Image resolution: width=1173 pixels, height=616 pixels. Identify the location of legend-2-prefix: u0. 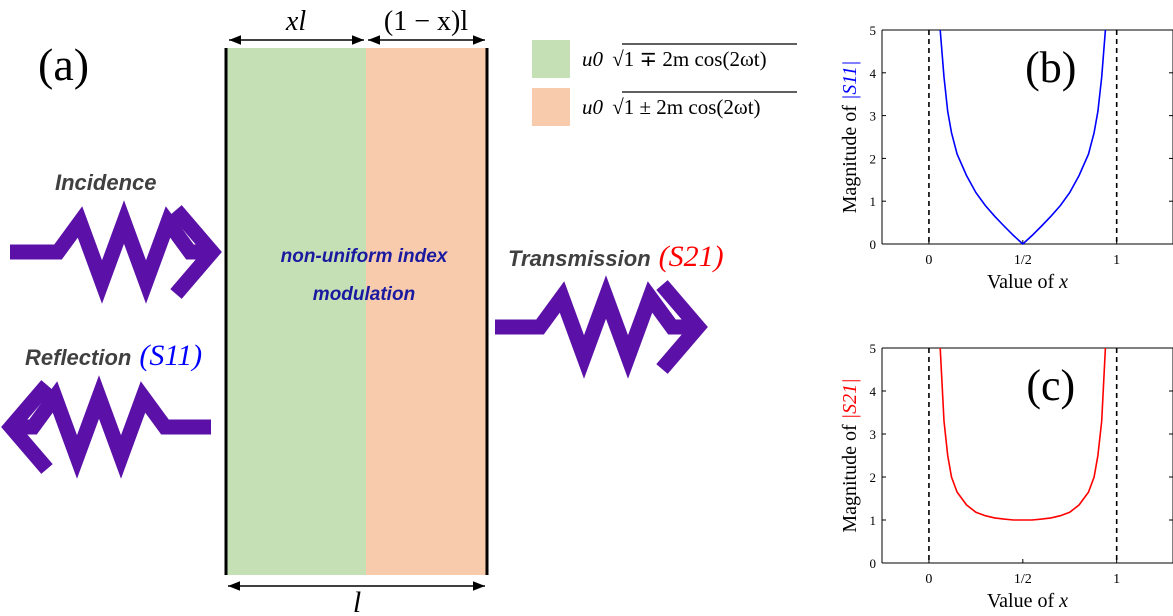
(593, 107).